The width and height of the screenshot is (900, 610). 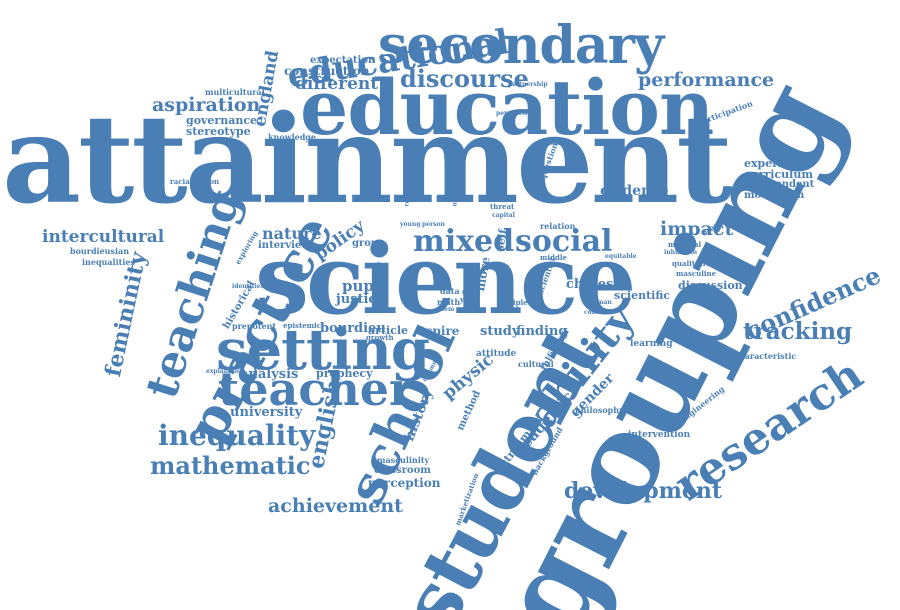 What do you see at coordinates (327, 71) in the screenshot?
I see `word-construction: construction` at bounding box center [327, 71].